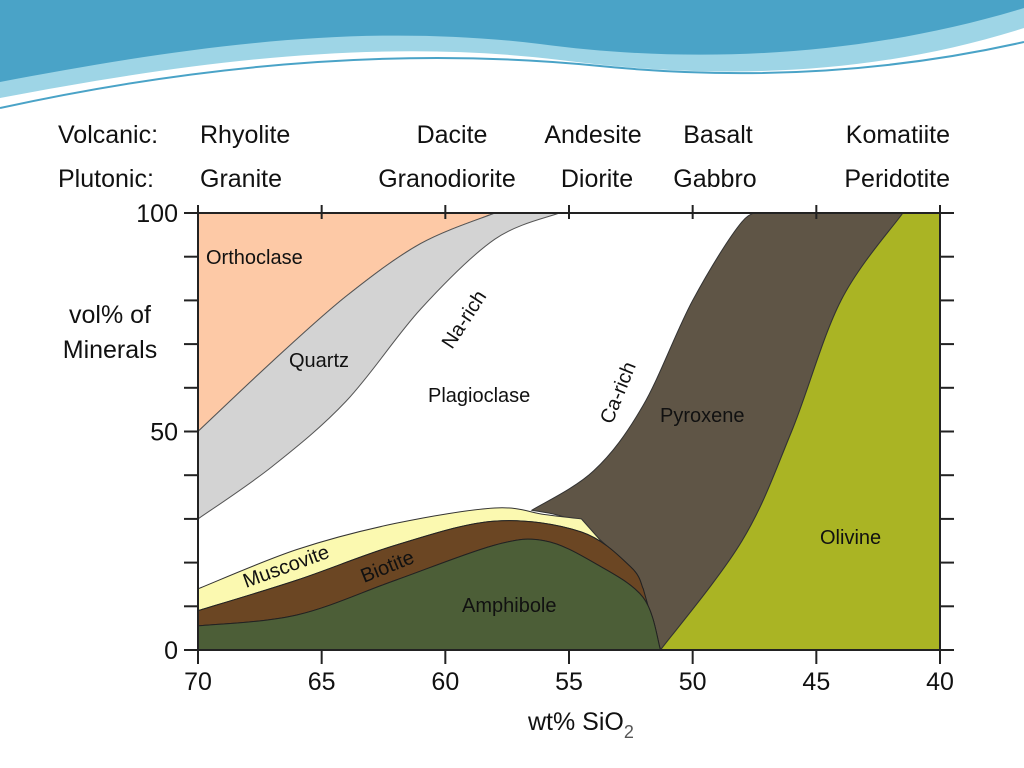 The width and height of the screenshot is (1024, 768). Describe the element at coordinates (110, 350) in the screenshot. I see `y-axis-title-line2: Minerals` at that location.